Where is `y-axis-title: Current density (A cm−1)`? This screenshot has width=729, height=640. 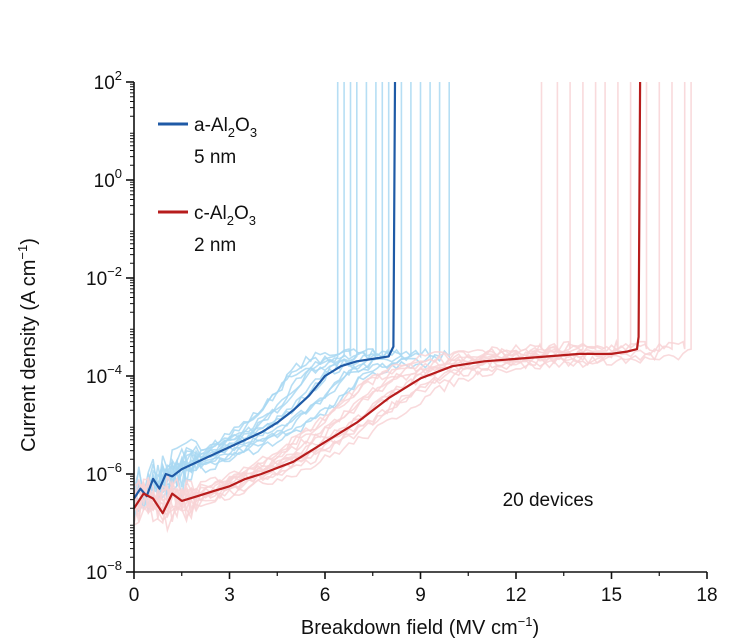 y-axis-title: Current density (A cm−1) is located at coordinates (27, 345).